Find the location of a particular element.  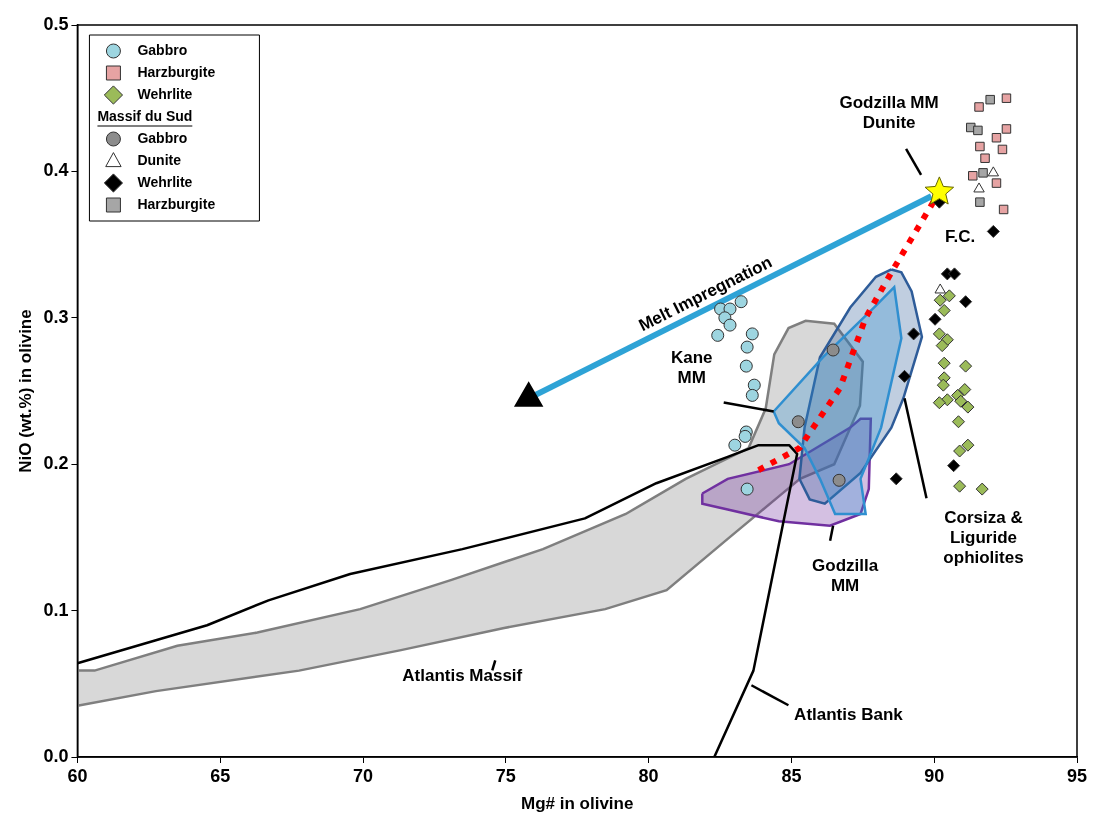

y-tick-label: 0.3 is located at coordinates (56, 316).